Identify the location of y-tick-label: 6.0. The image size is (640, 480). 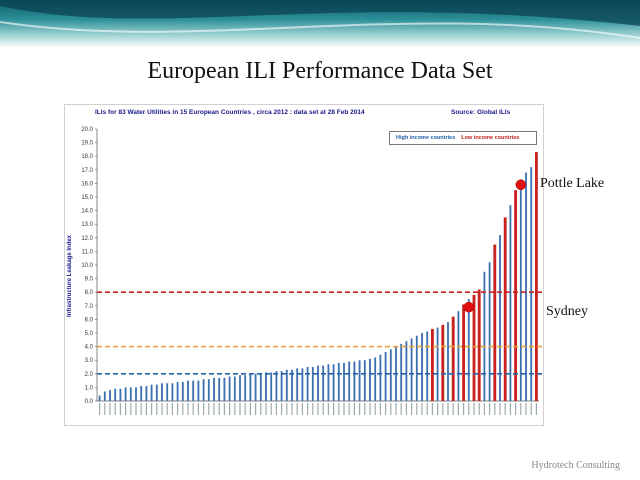
(89, 320).